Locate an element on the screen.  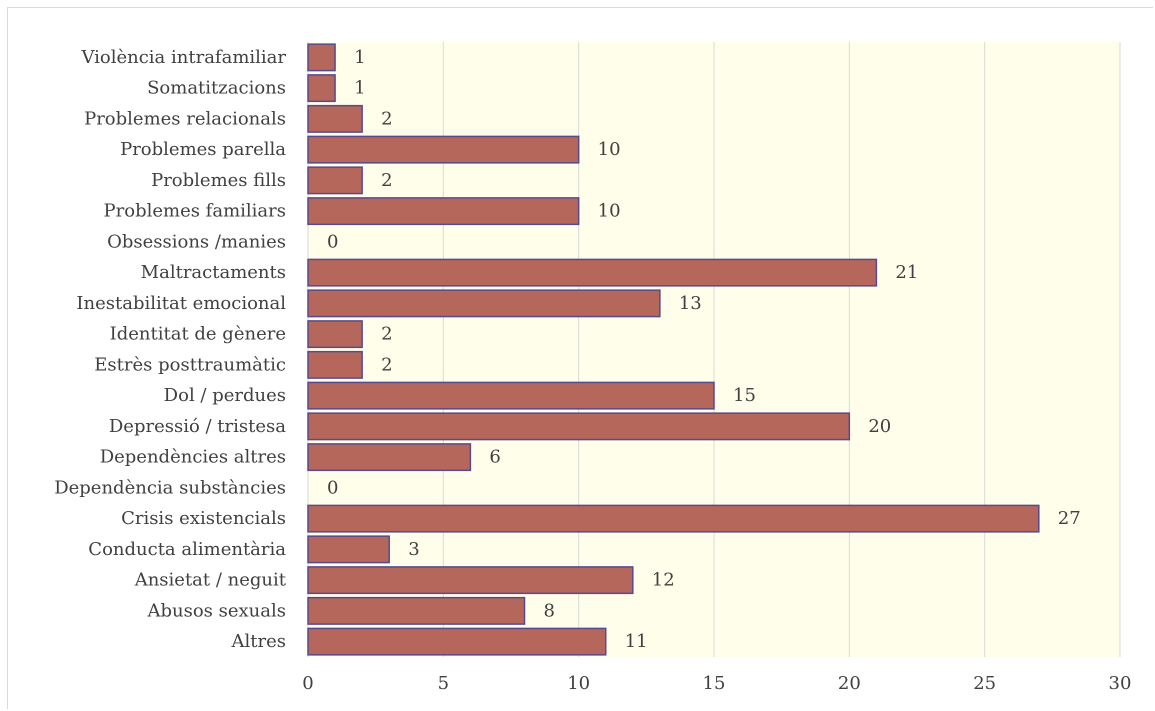
data-label: 13 is located at coordinates (690, 303).